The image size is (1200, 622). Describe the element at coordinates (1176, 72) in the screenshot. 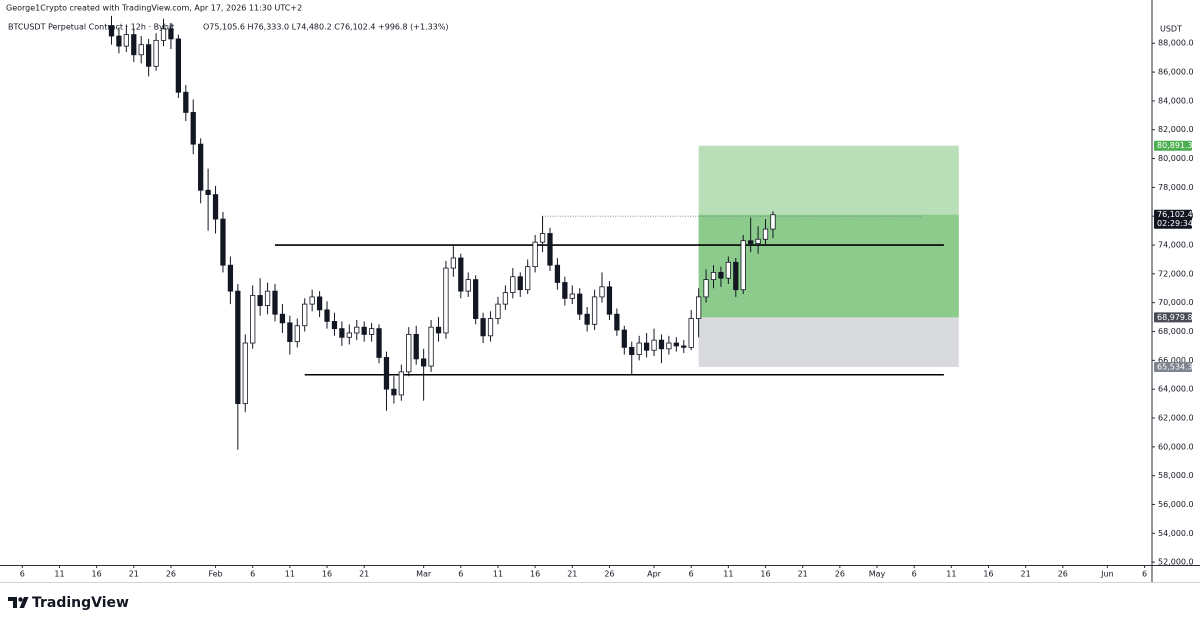

I see `y-tick-label: 86,000.0` at that location.